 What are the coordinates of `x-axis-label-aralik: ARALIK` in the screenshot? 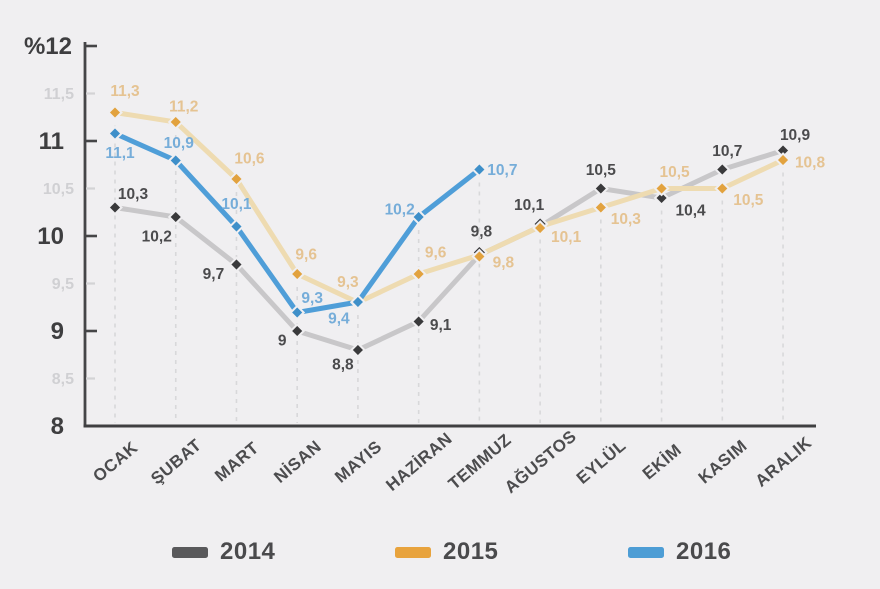 It's located at (784, 462).